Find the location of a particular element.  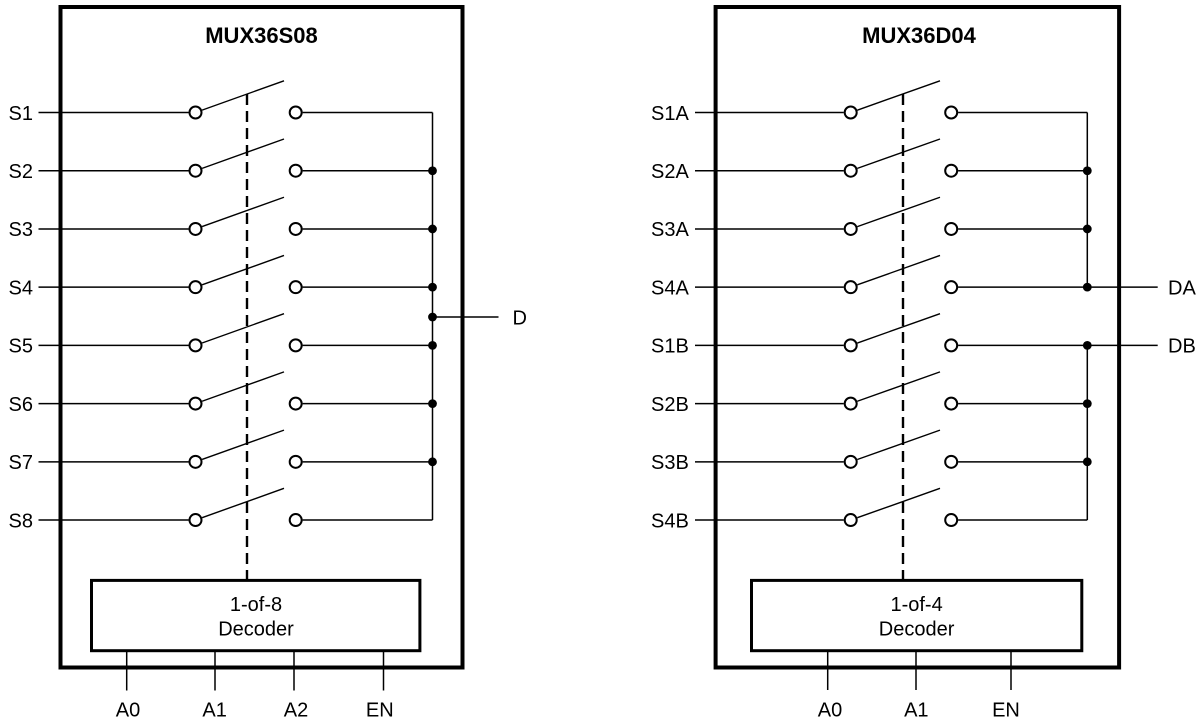

svg-text: MUX36D04 is located at coordinates (919, 35).